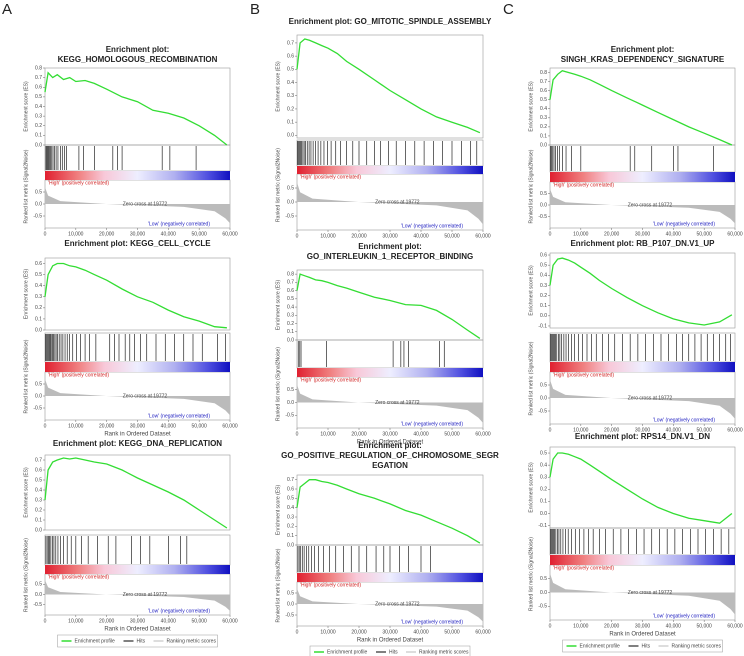 The height and width of the screenshot is (656, 744). I want to click on y-tick-label: 0.8, so click(38, 68).